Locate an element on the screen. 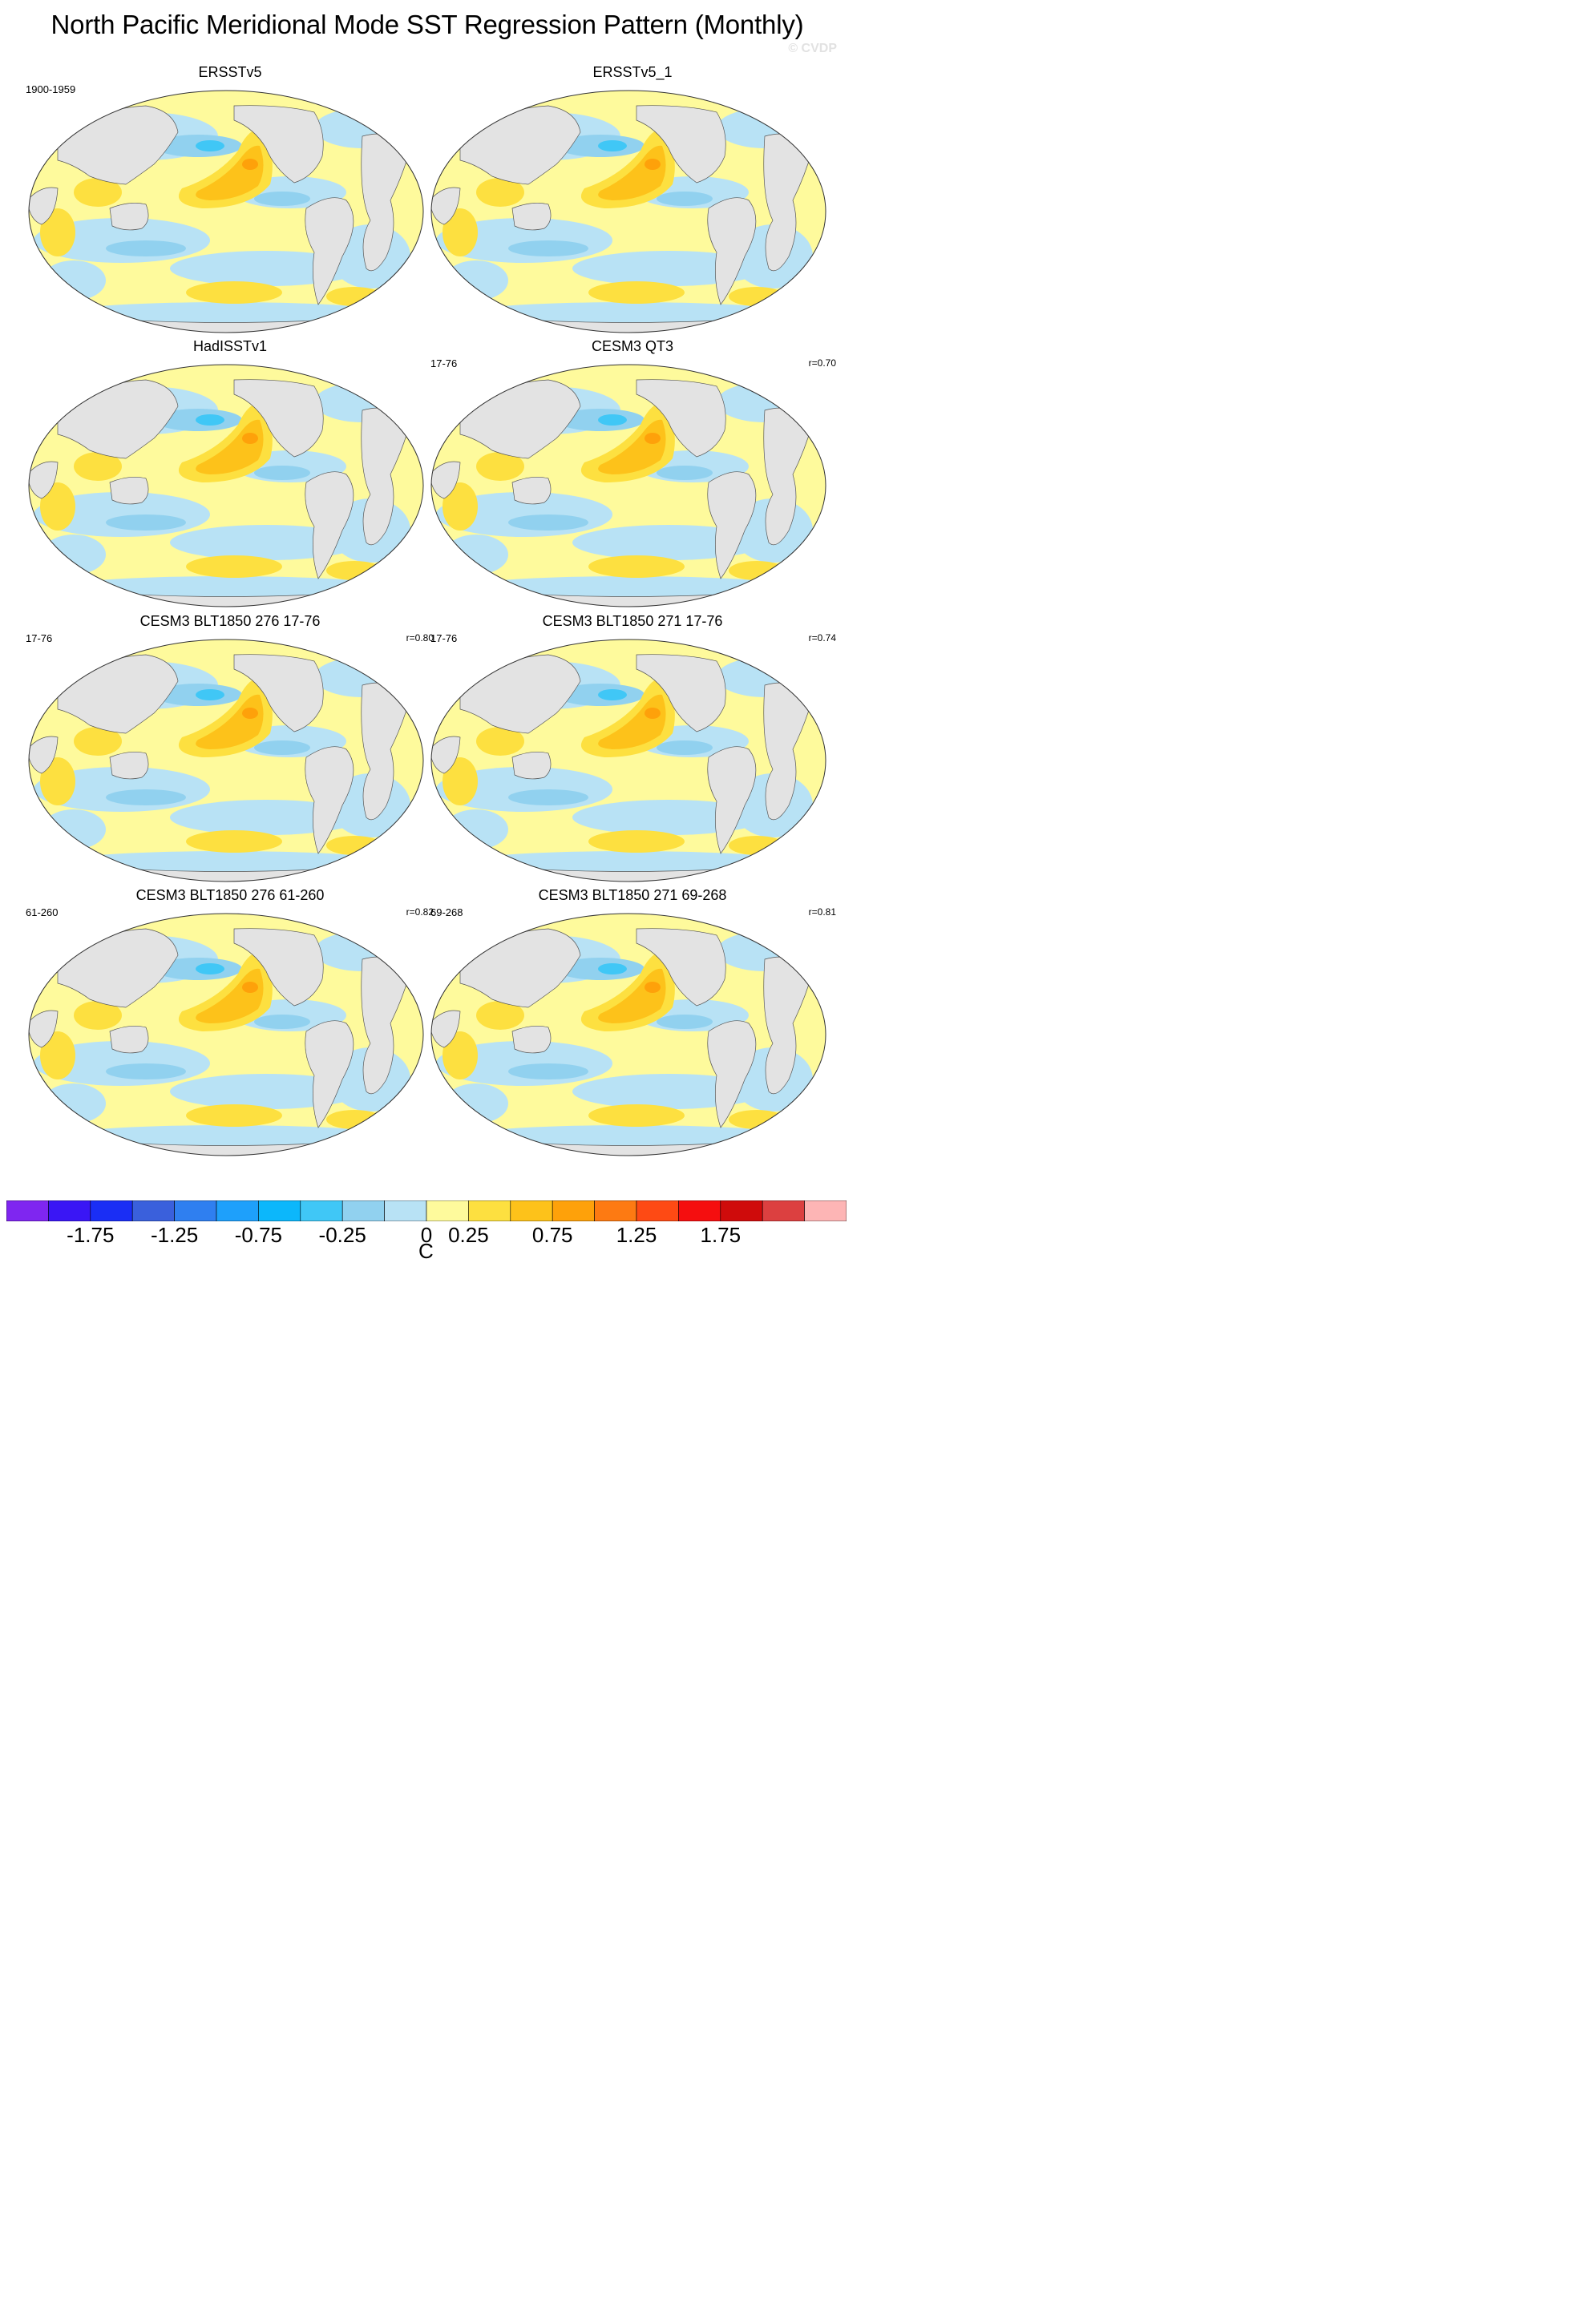 This screenshot has width=1576, height=2324. colorbar-tick-label: 1.25 is located at coordinates (636, 1235).